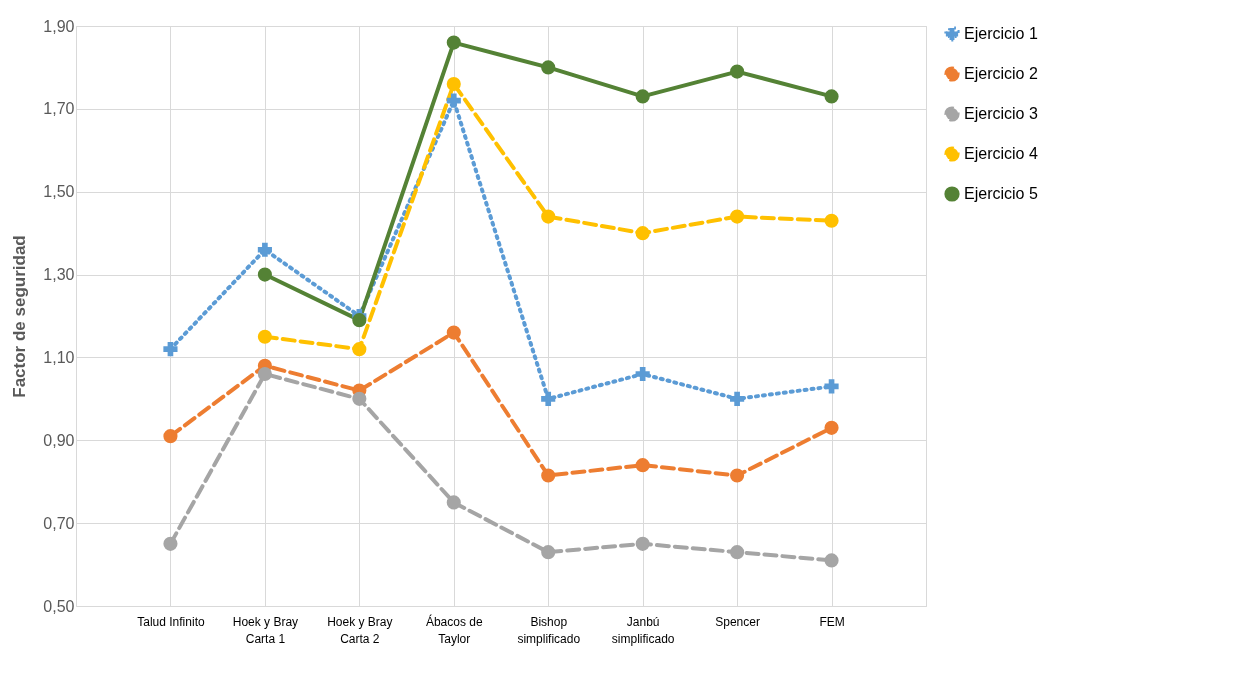  I want to click on y-tick-label: 1,10, so click(59, 357).